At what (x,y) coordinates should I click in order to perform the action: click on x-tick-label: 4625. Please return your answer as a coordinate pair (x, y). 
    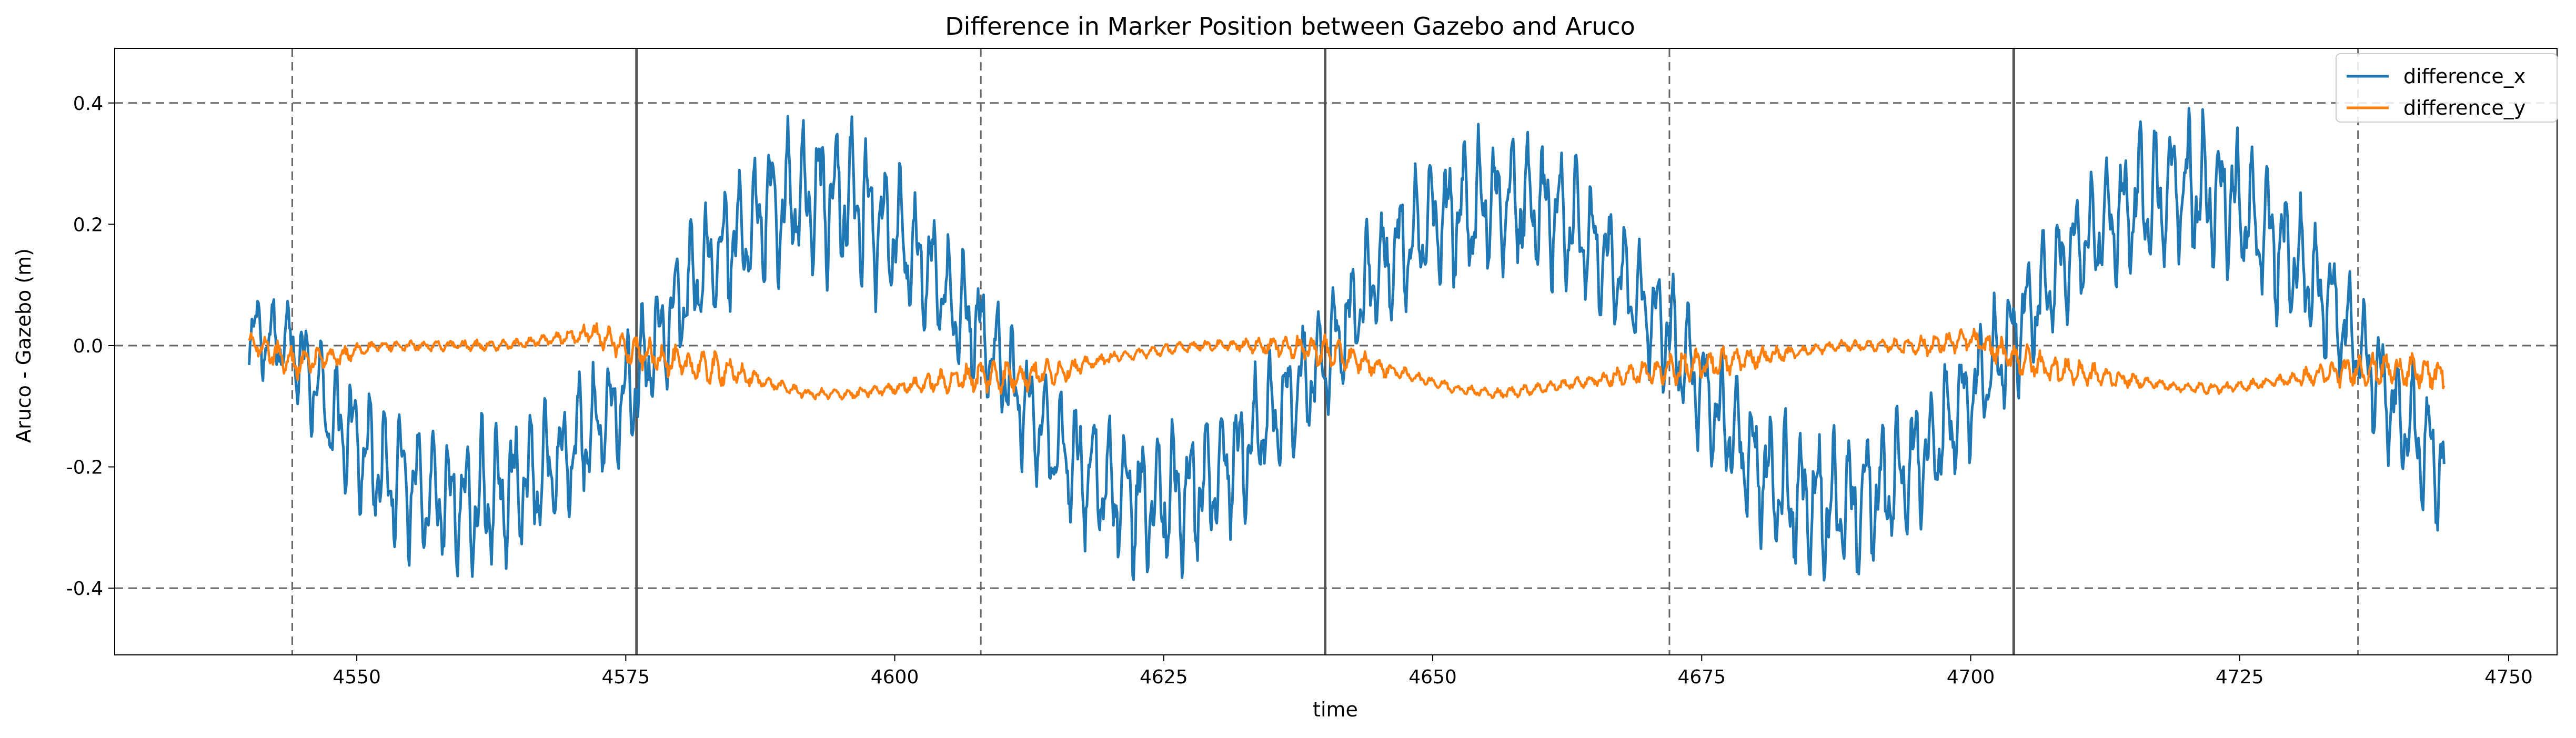
    Looking at the image, I should click on (1164, 677).